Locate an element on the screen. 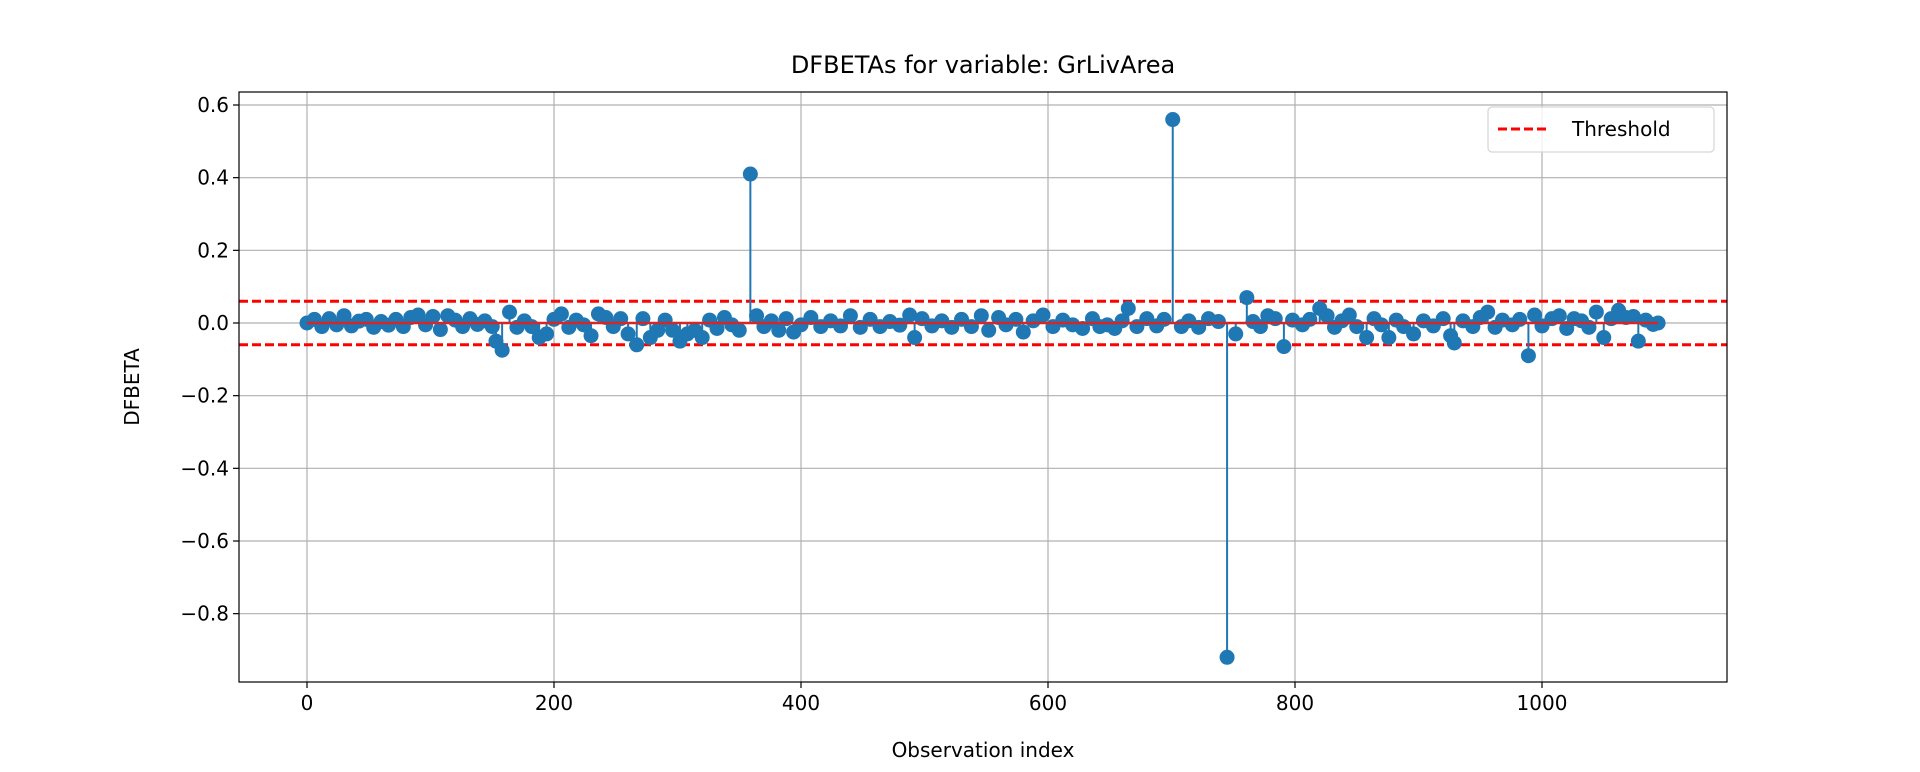 The height and width of the screenshot is (772, 1920). y-tick-label: 0.2 is located at coordinates (213, 250).